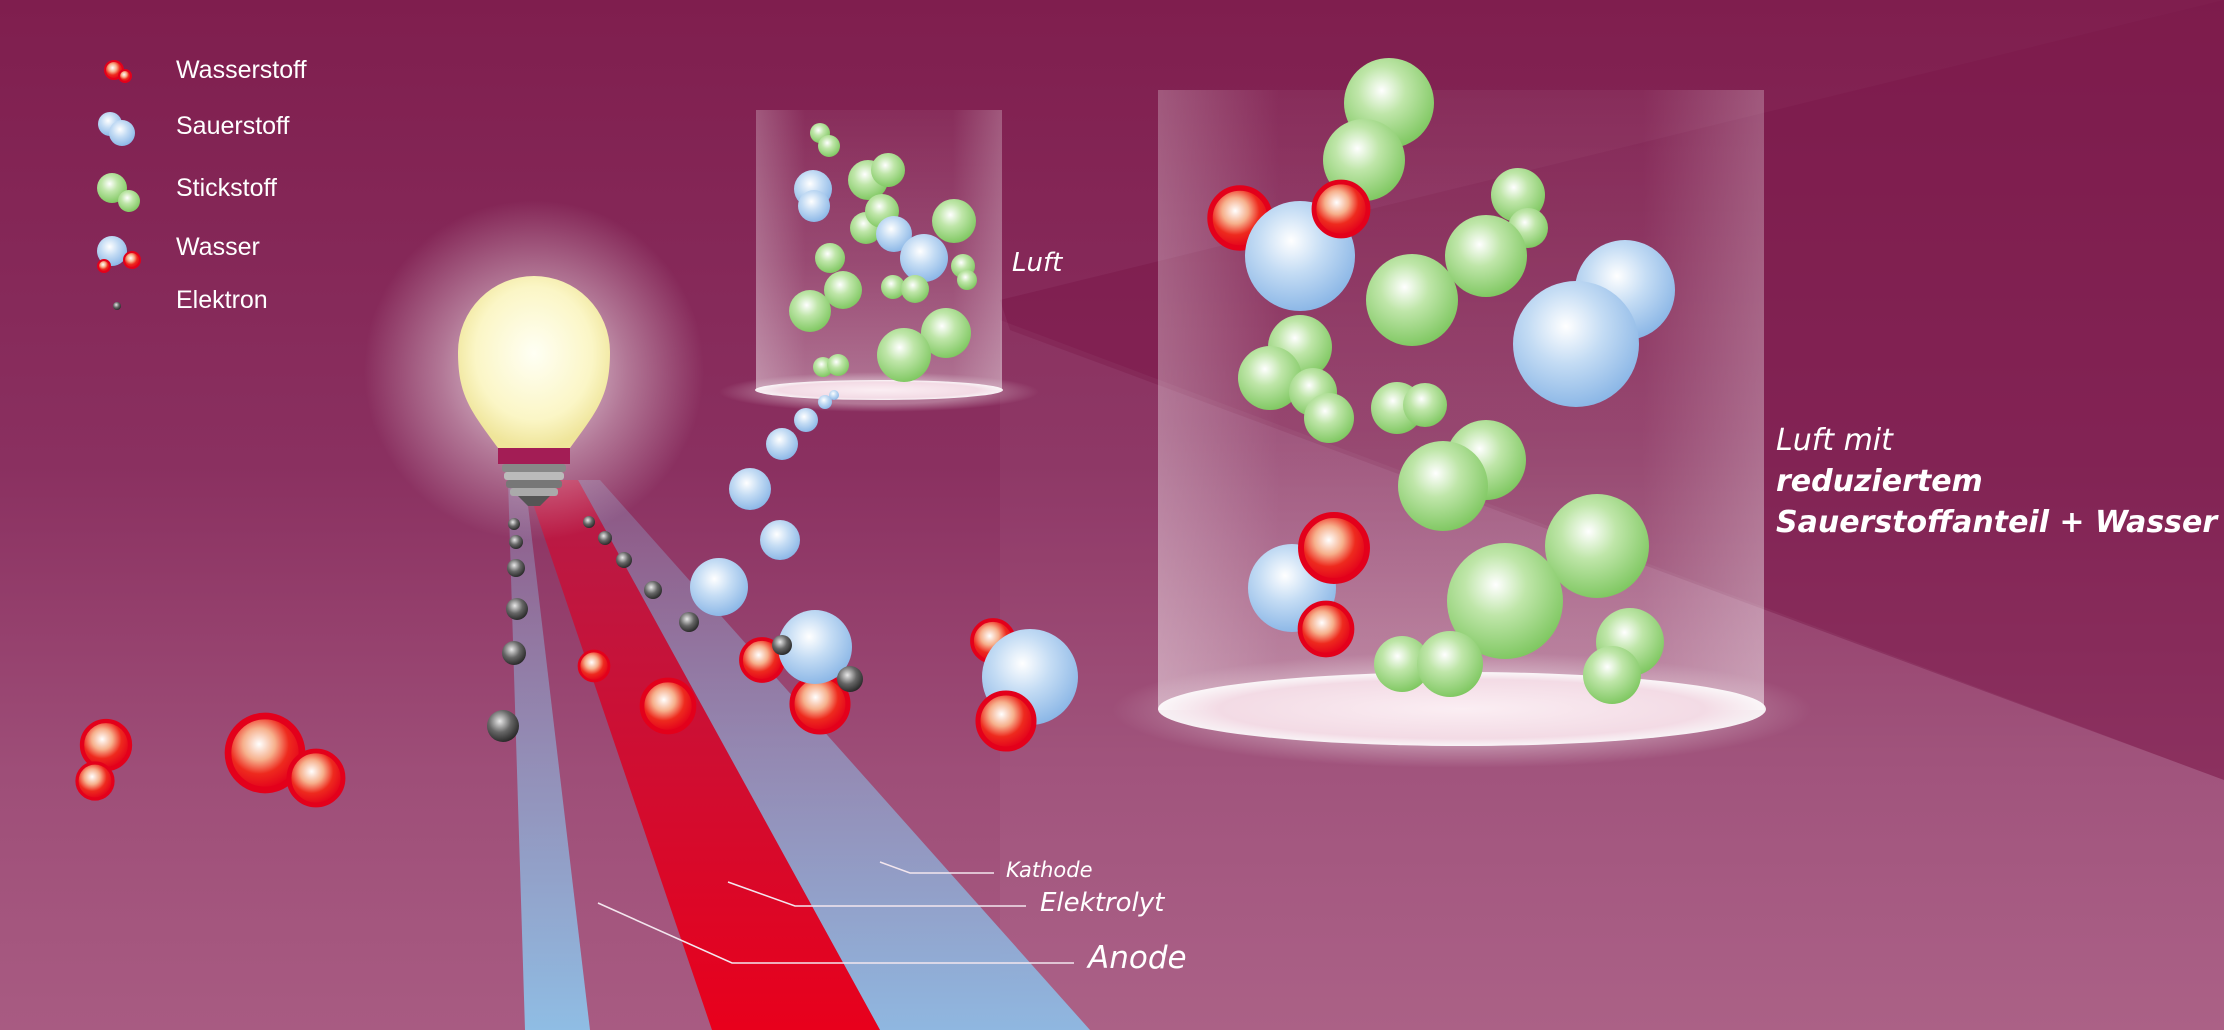 The image size is (2224, 1030). I want to click on oxygen-molecule-icon, so click(116, 129).